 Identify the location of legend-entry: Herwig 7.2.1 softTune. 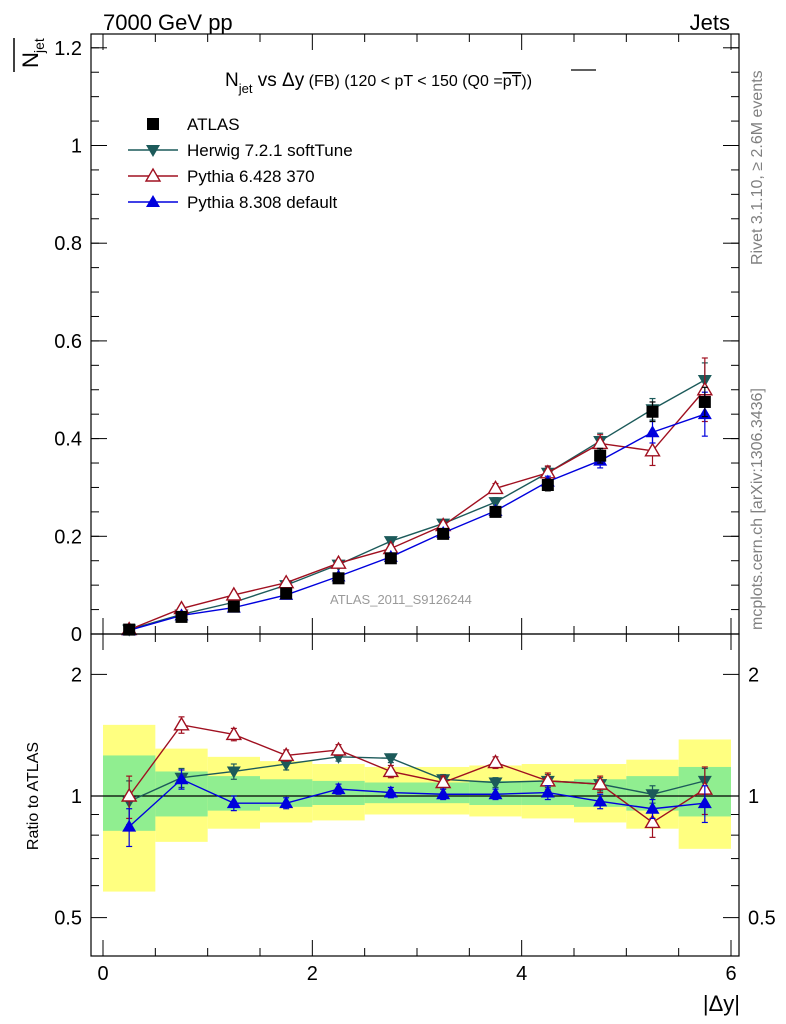
(240, 150).